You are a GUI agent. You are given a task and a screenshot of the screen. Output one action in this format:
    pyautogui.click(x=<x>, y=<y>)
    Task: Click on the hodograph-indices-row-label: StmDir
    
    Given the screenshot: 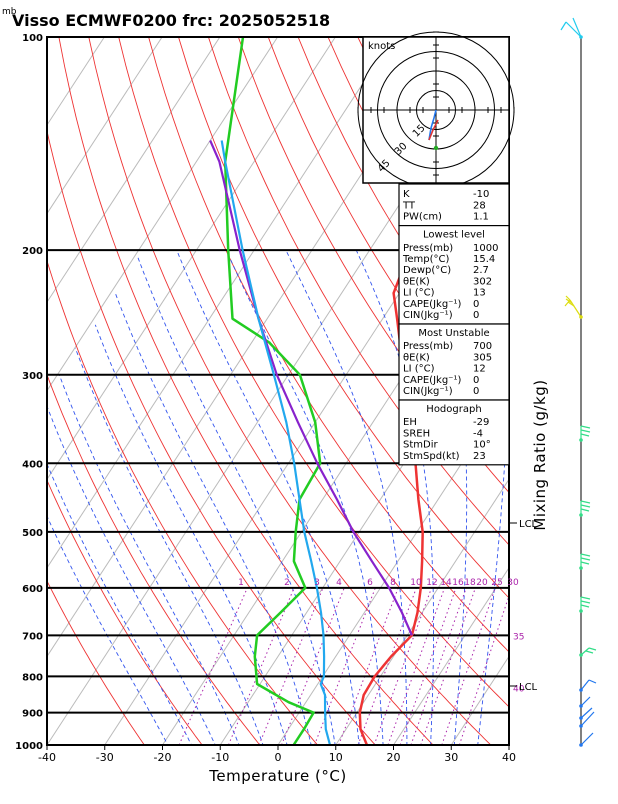 What is the action you would take?
    pyautogui.click(x=420, y=445)
    